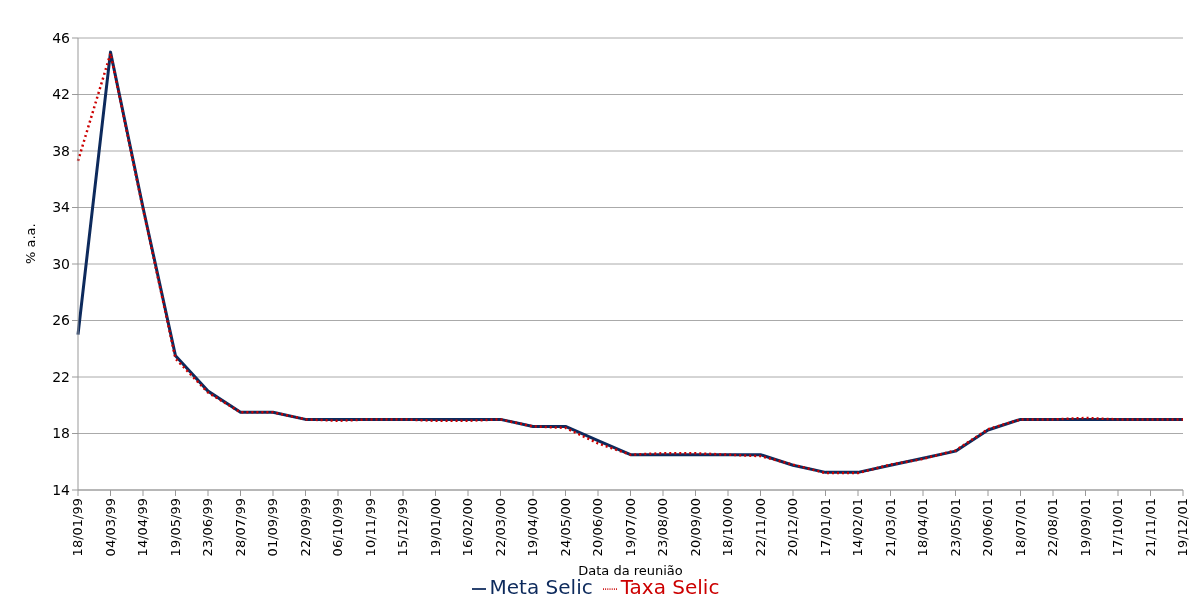 This screenshot has width=1203, height=614. I want to click on x-tick-label: 18/04/01, so click(923, 527).